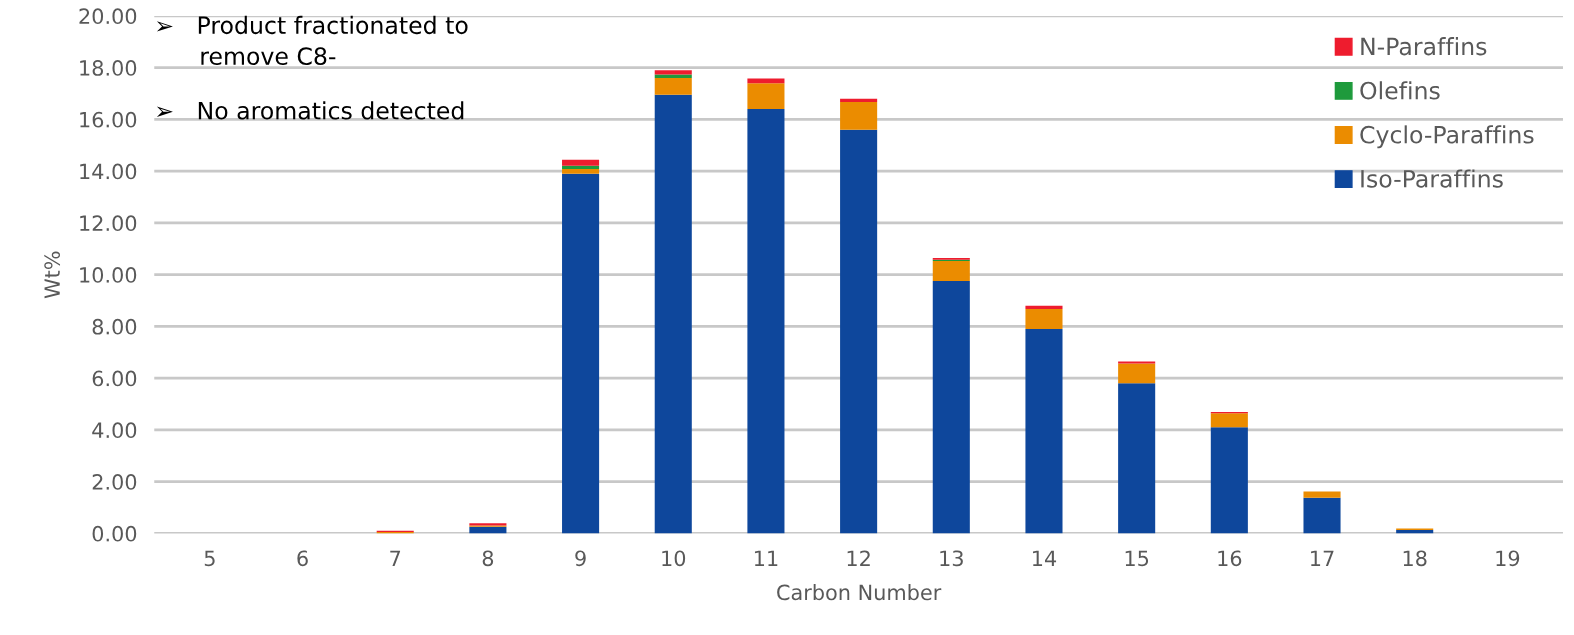 The width and height of the screenshot is (1574, 635). Describe the element at coordinates (108, 68) in the screenshot. I see `y-tick-label: 18.00` at that location.